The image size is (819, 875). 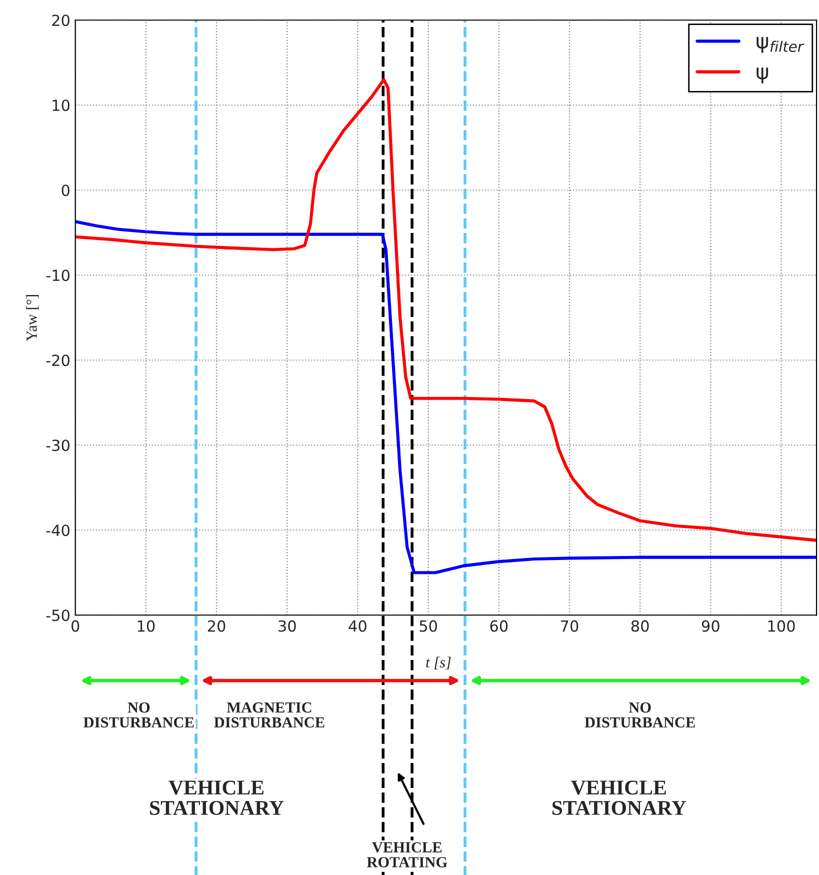 I want to click on y-tick-label: 0, so click(x=66, y=190).